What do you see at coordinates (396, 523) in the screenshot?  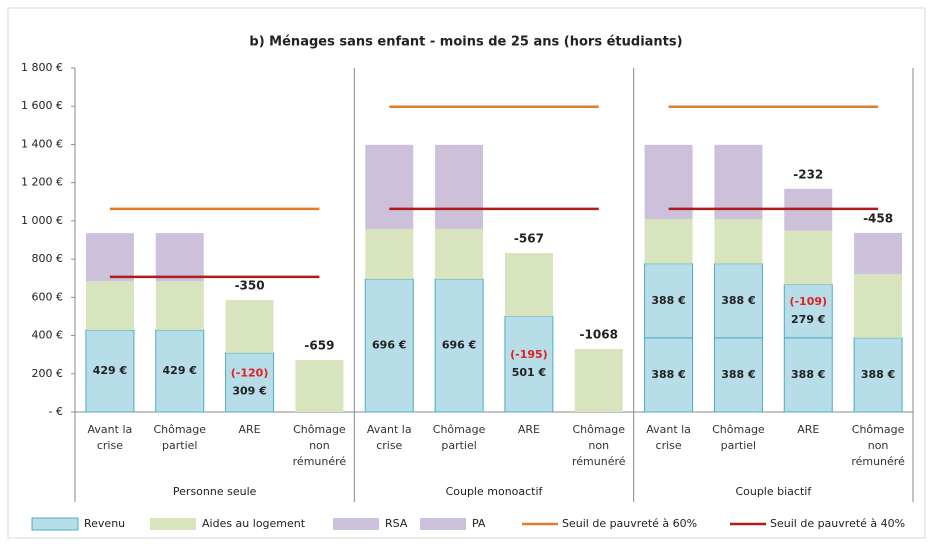 I see `legend-label: RSA` at bounding box center [396, 523].